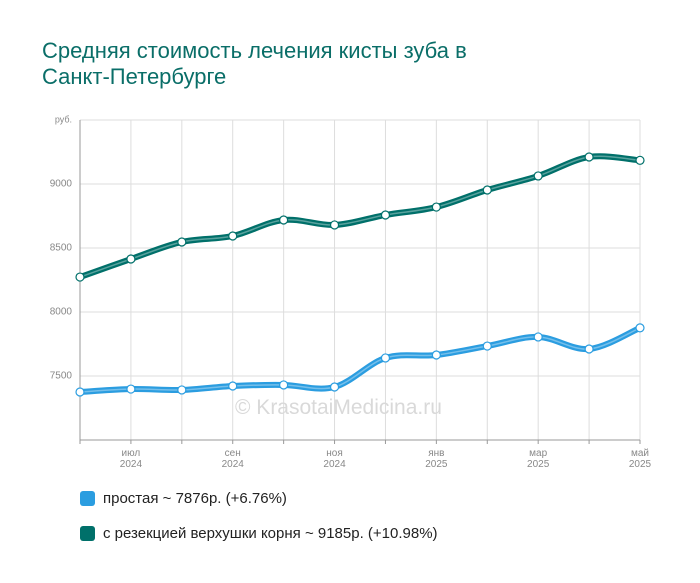  What do you see at coordinates (338, 407) in the screenshot?
I see `watermark: © KrasotaiMedicina.ru` at bounding box center [338, 407].